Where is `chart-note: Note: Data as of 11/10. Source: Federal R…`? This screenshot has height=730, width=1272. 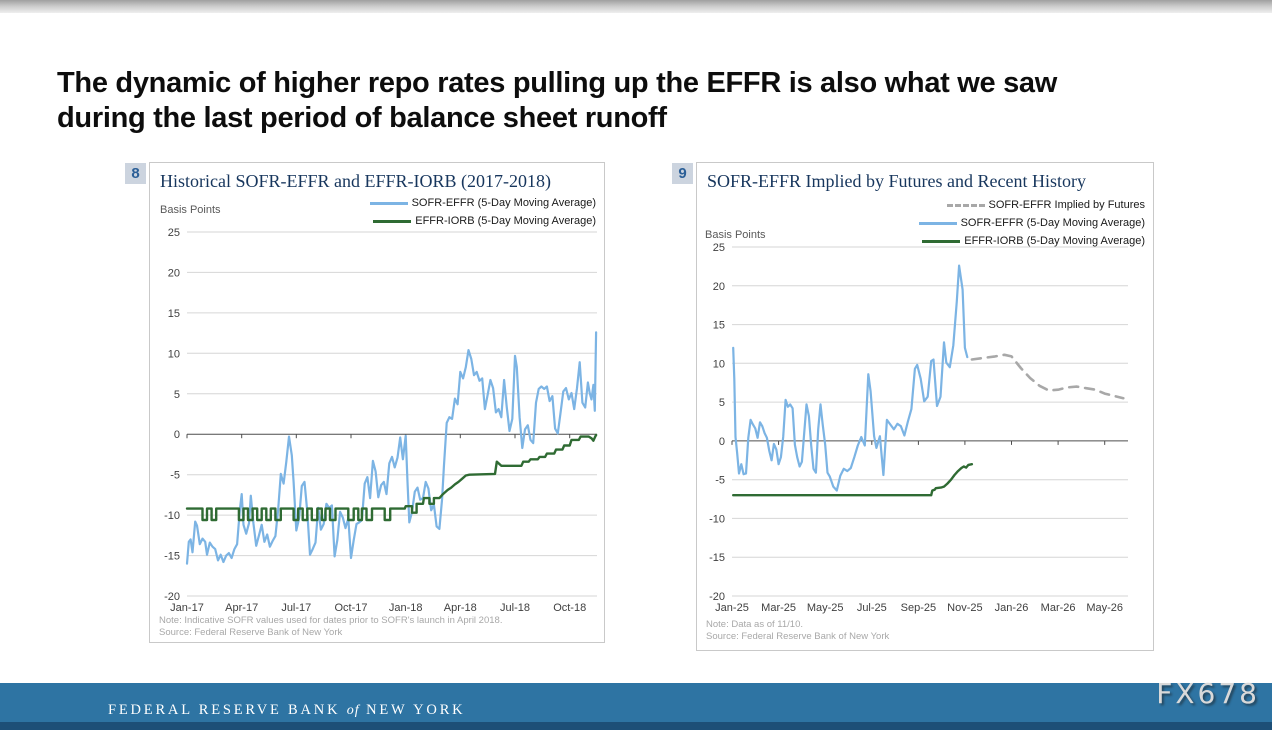
chart-note: Note: Data as of 11/10. Source: Federal R… is located at coordinates (797, 631).